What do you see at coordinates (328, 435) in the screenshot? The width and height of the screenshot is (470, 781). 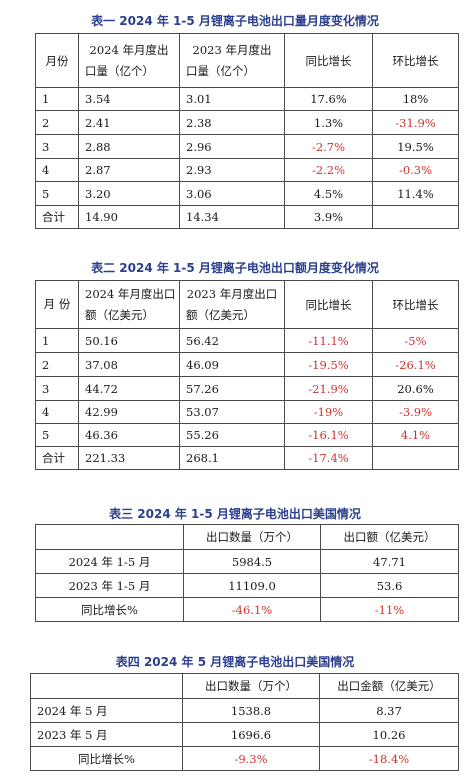 I see `cell-yoy: -16.1%` at bounding box center [328, 435].